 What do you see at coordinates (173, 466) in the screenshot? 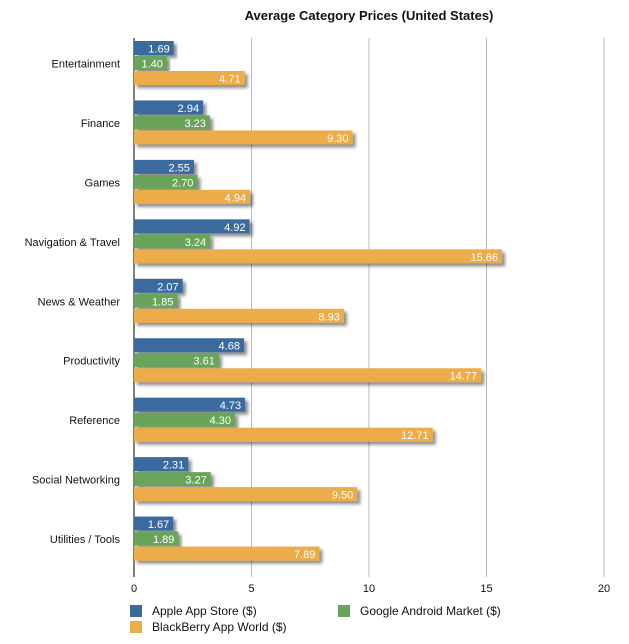
I see `bar-value-label: 2.31` at bounding box center [173, 466].